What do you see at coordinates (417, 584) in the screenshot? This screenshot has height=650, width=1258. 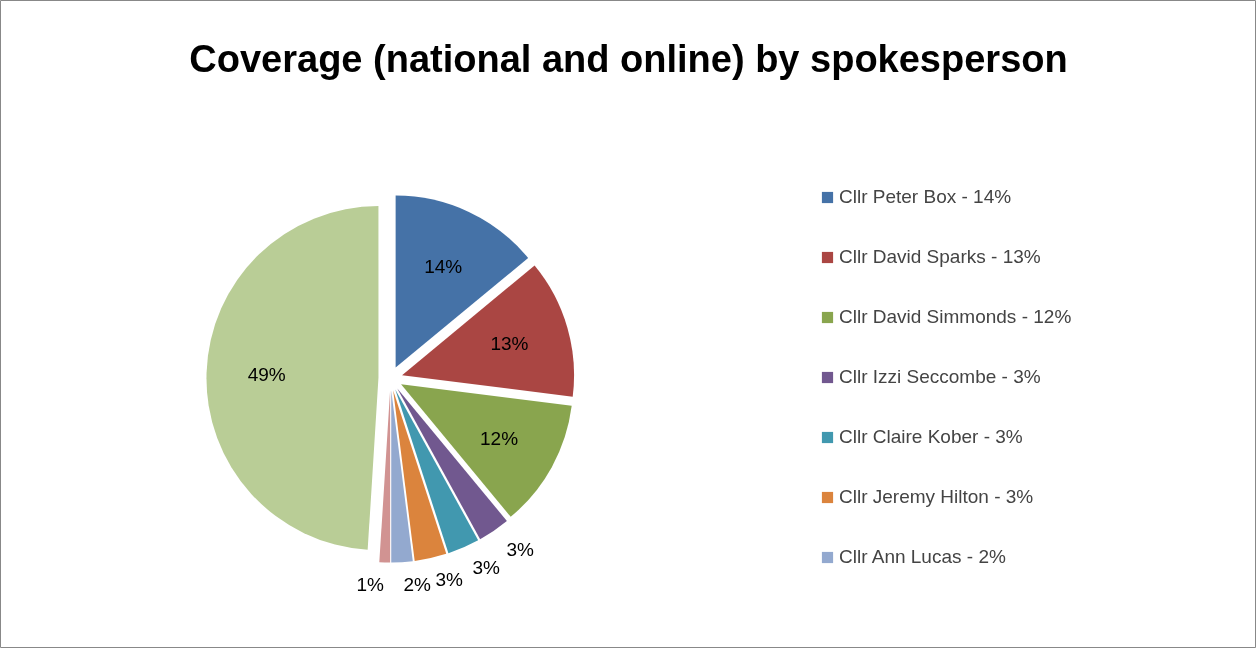 I see `data-label: 2%` at bounding box center [417, 584].